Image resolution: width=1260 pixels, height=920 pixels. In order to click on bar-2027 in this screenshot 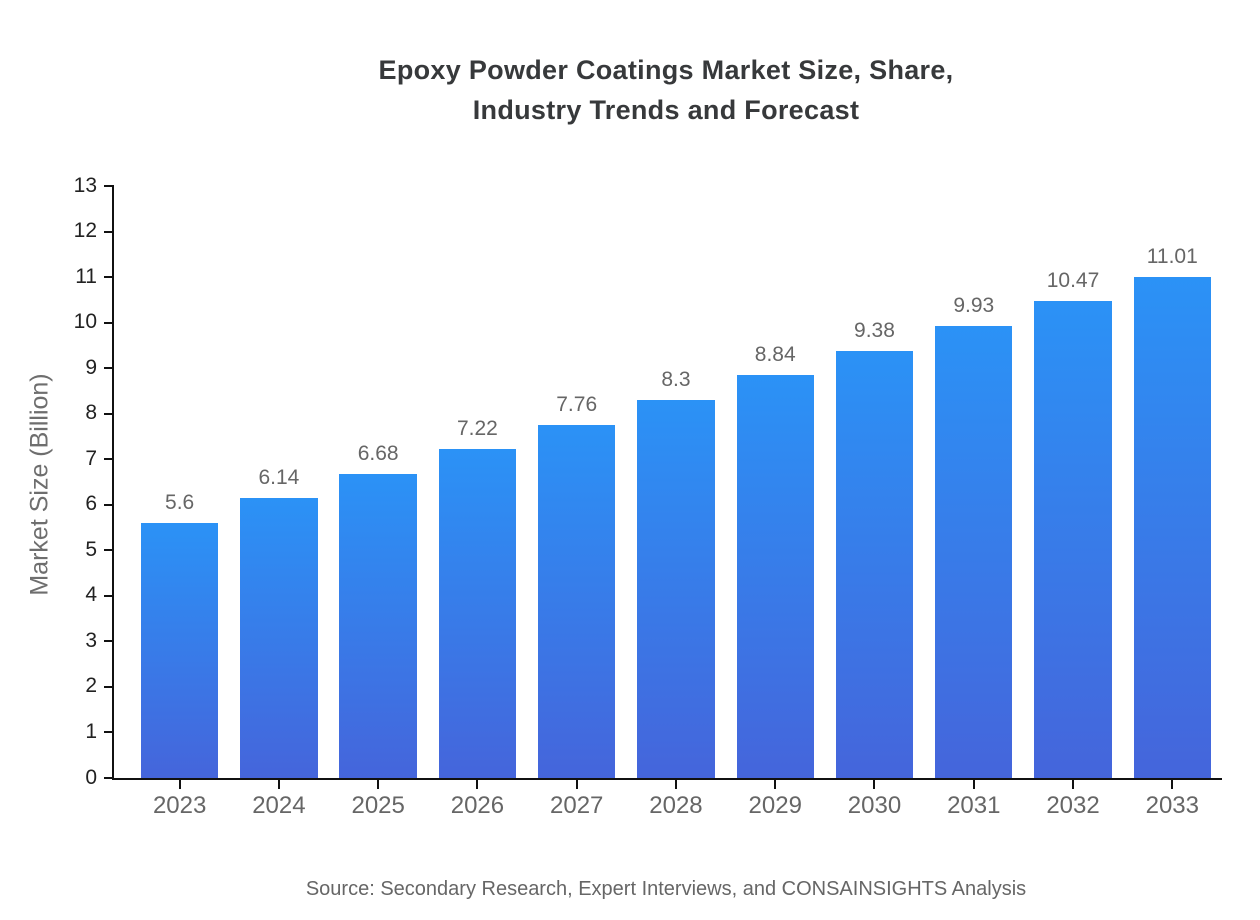, I will do `click(576, 601)`.